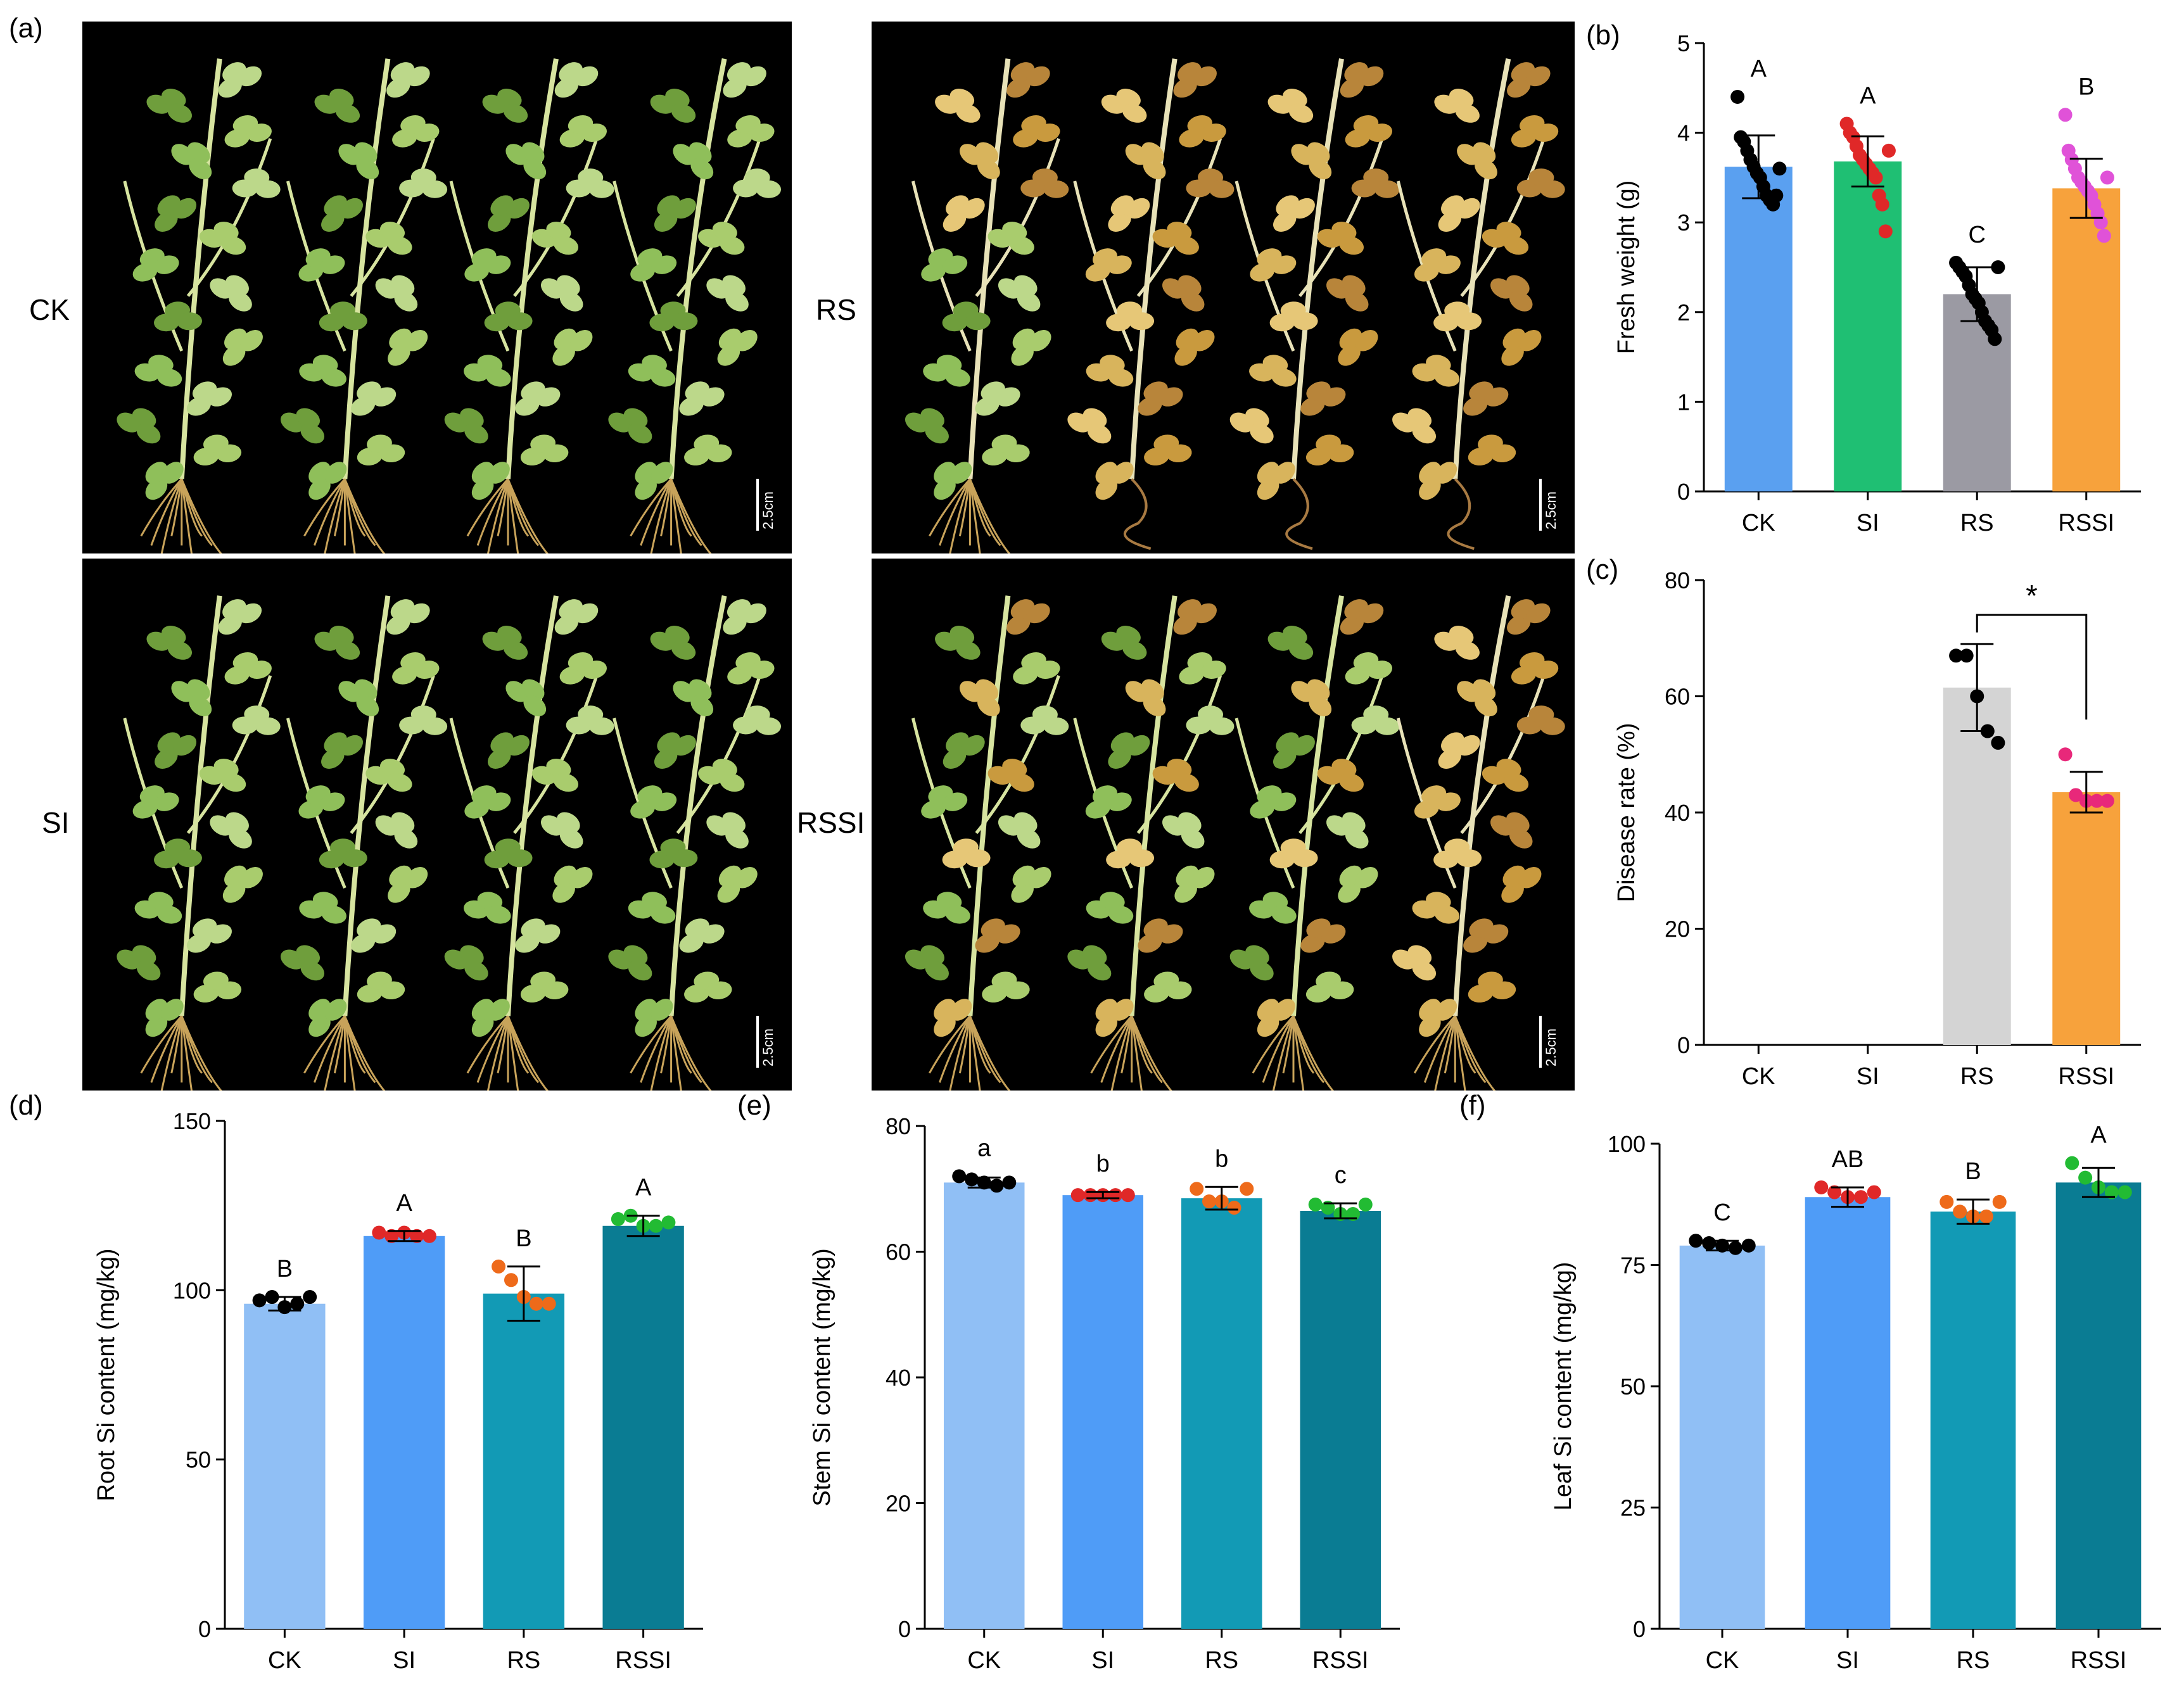  What do you see at coordinates (1683, 133) in the screenshot?
I see `y-tick-label: 4` at bounding box center [1683, 133].